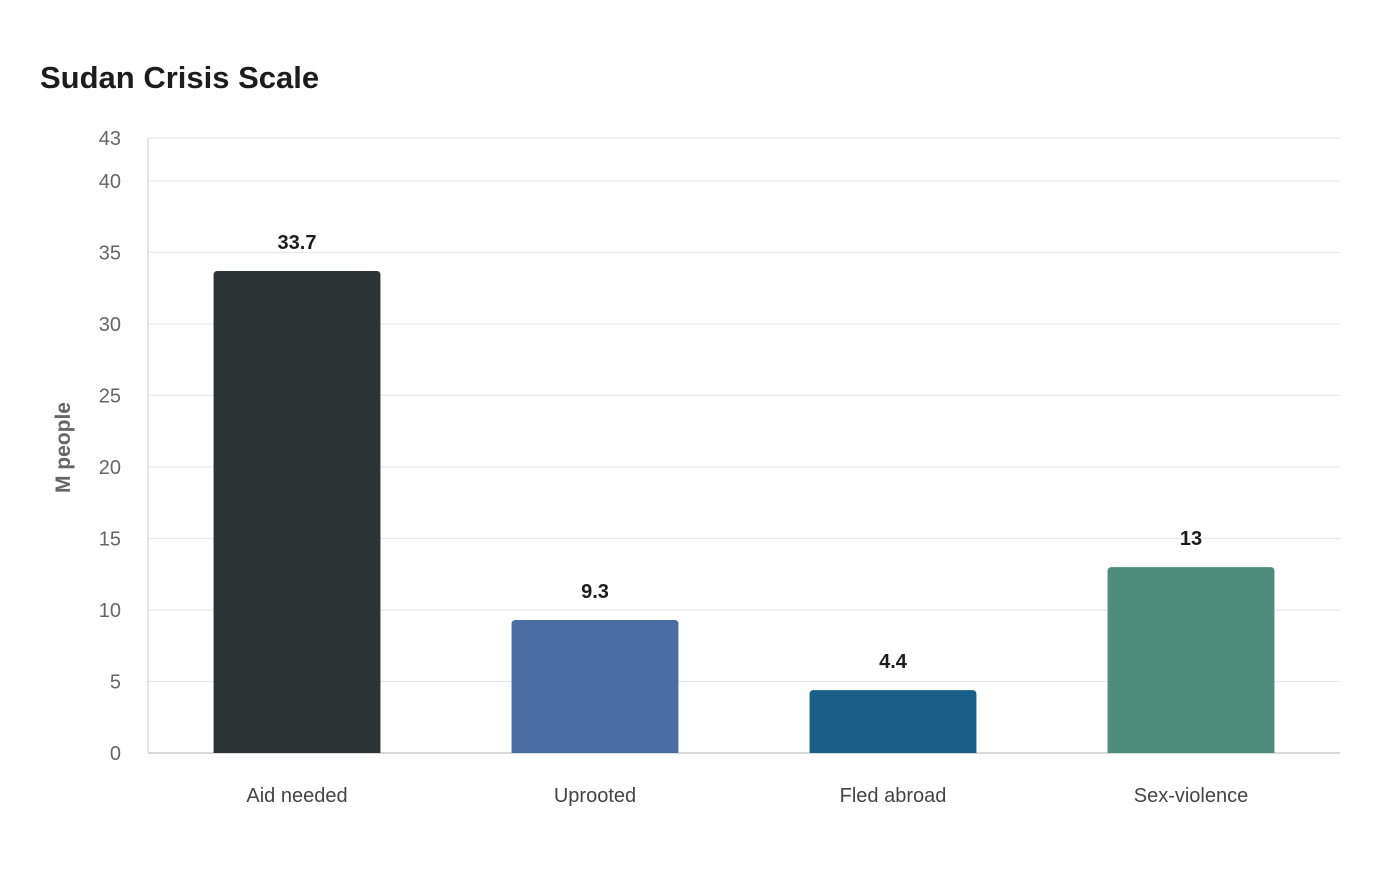 The height and width of the screenshot is (880, 1400). What do you see at coordinates (110, 182) in the screenshot?
I see `y-tick-label: 40` at bounding box center [110, 182].